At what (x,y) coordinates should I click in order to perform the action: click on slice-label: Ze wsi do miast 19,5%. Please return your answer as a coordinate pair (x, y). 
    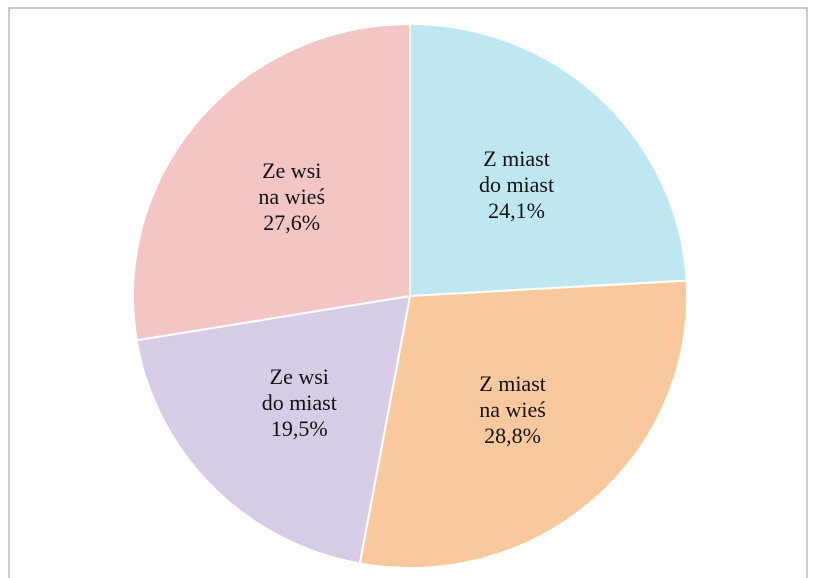
    Looking at the image, I should click on (299, 403).